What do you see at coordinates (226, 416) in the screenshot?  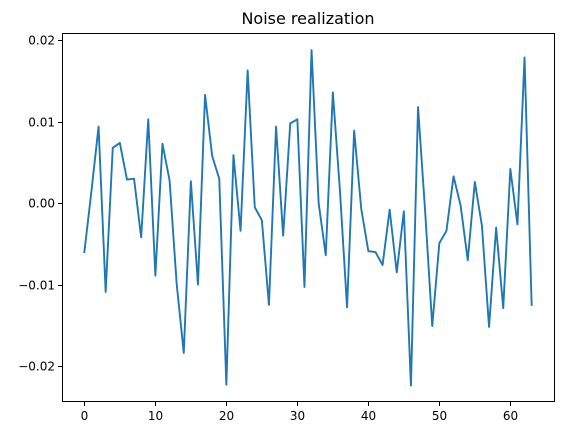 I see `x-tick-label: 20` at bounding box center [226, 416].